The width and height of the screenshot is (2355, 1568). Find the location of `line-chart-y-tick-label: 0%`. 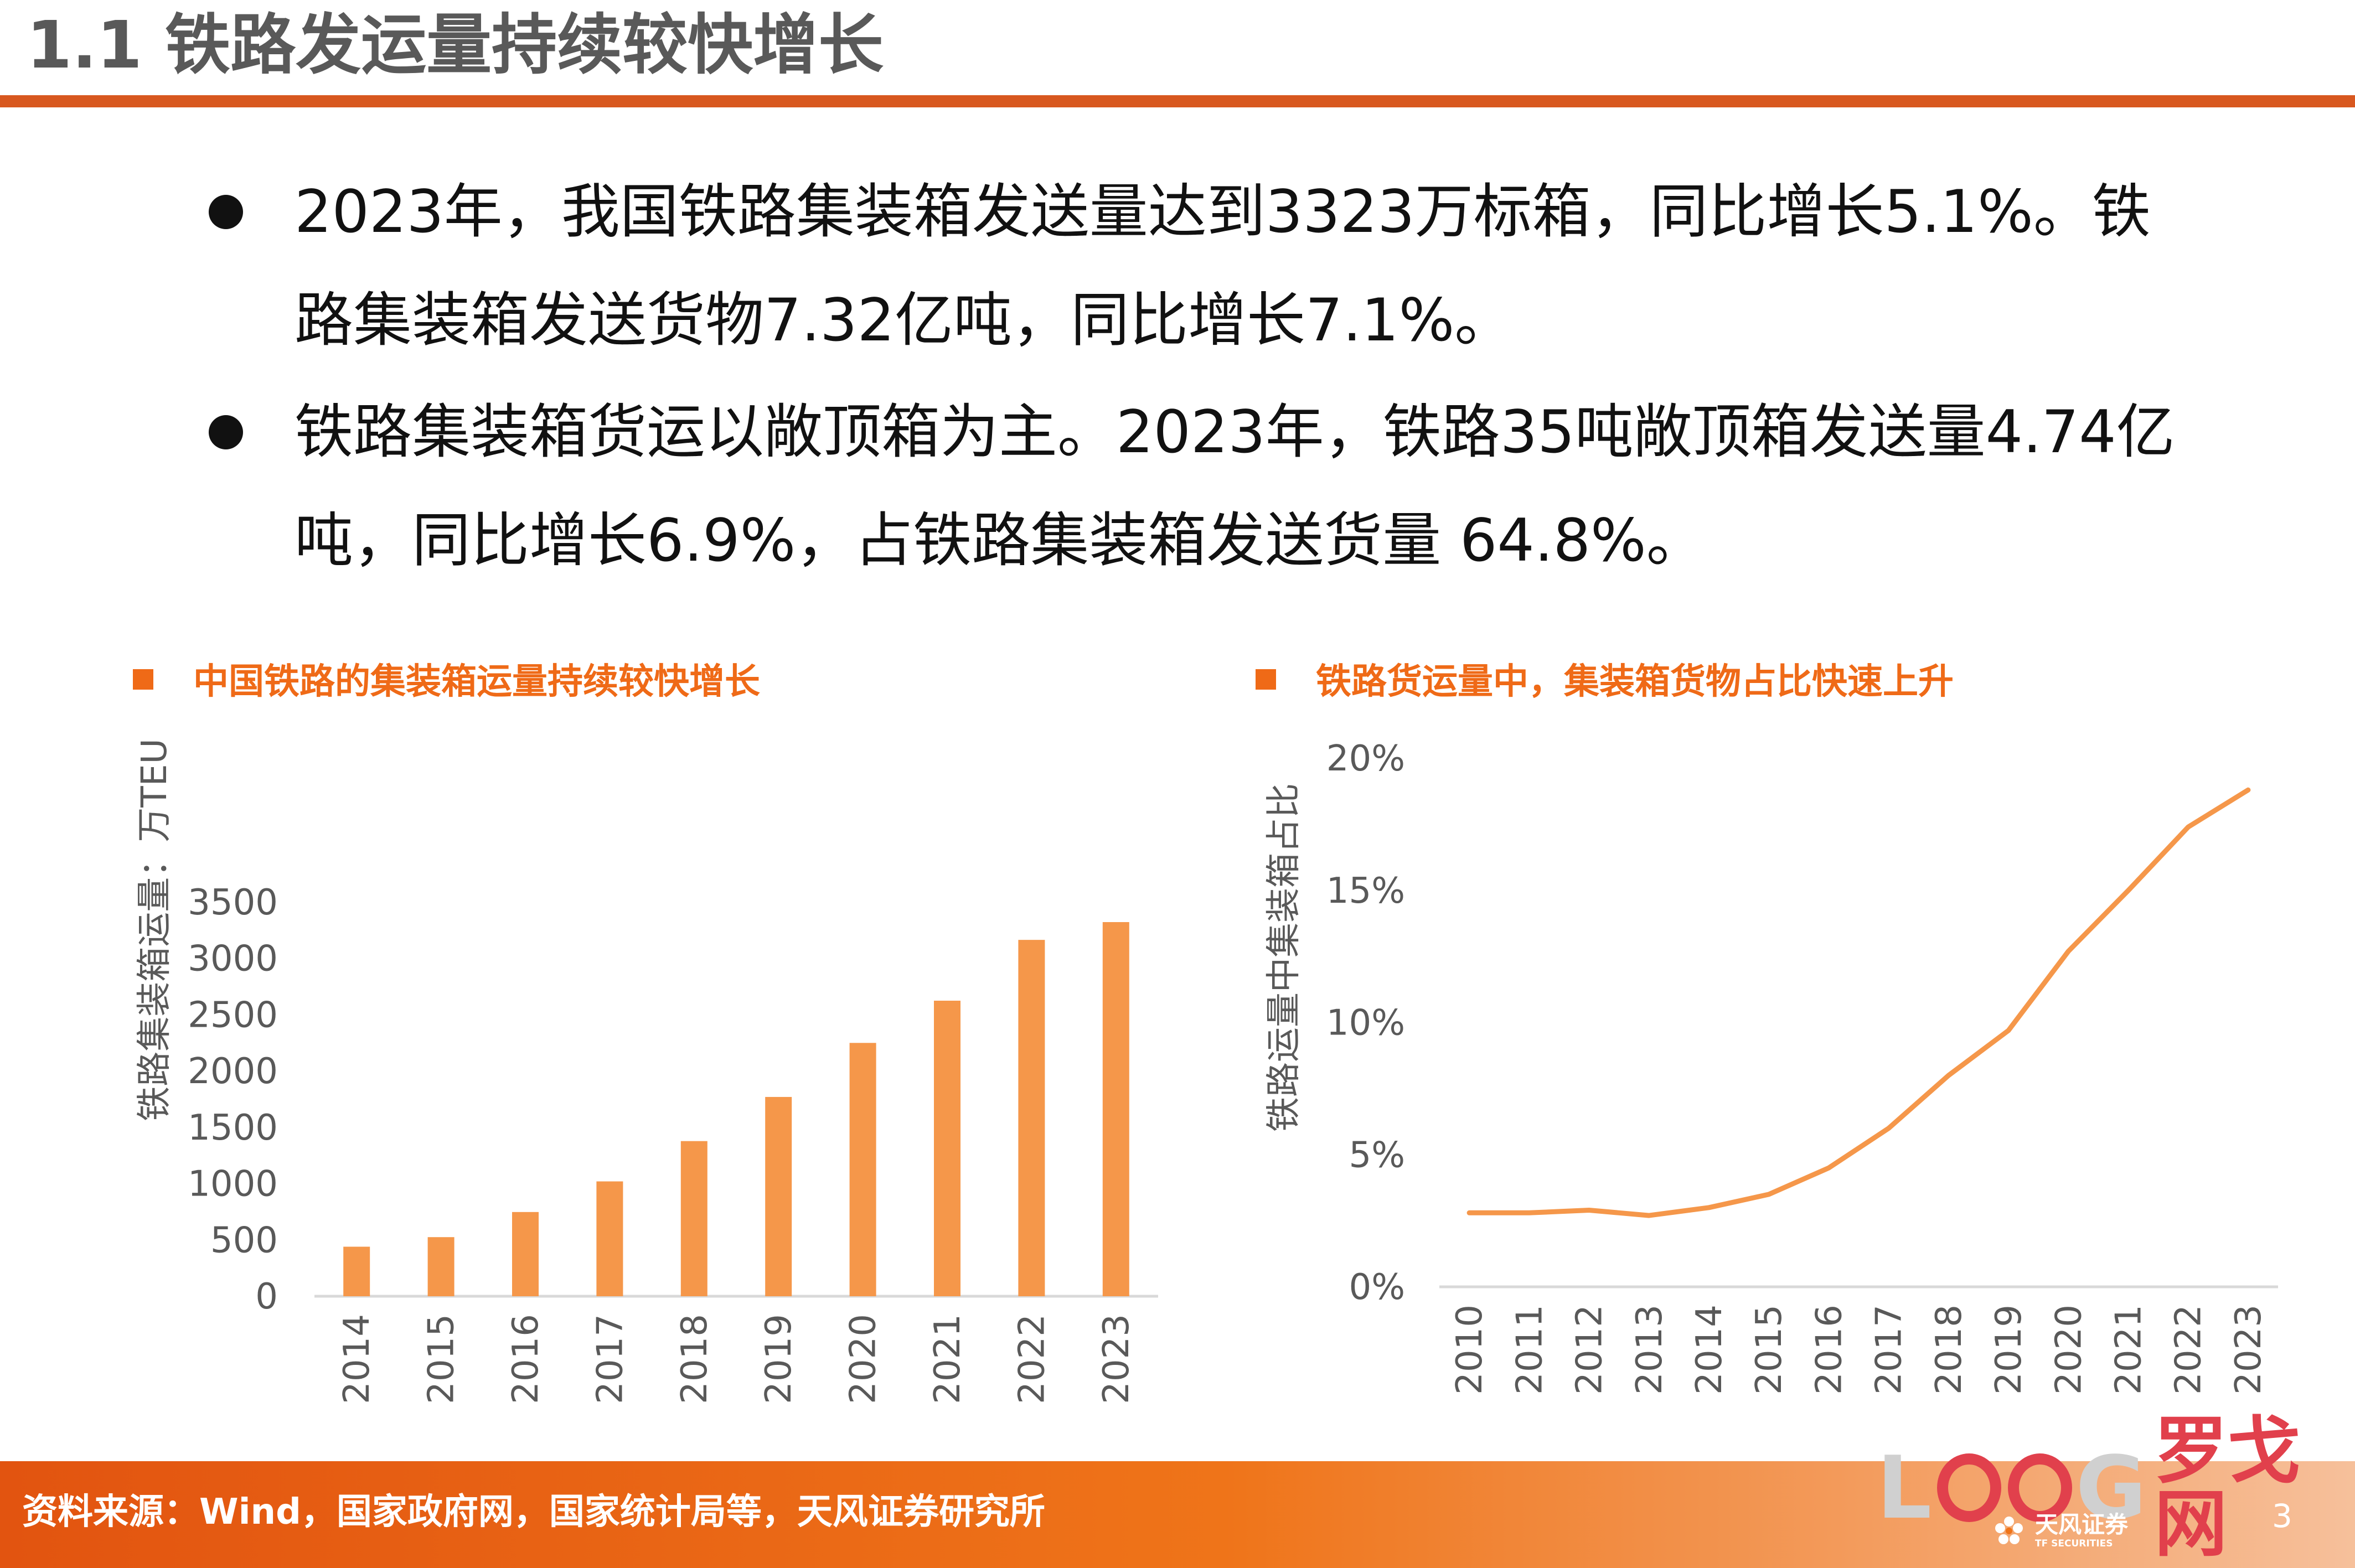

line-chart-y-tick-label: 0% is located at coordinates (1377, 1287).